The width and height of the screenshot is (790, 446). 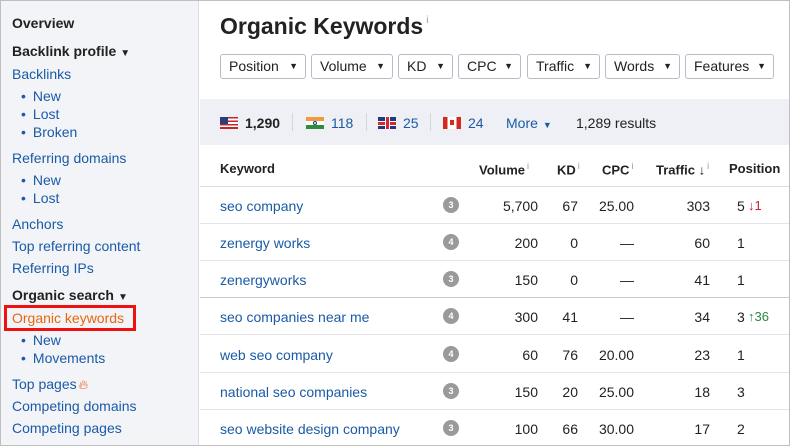 What do you see at coordinates (755, 168) in the screenshot?
I see `col-position: Position` at bounding box center [755, 168].